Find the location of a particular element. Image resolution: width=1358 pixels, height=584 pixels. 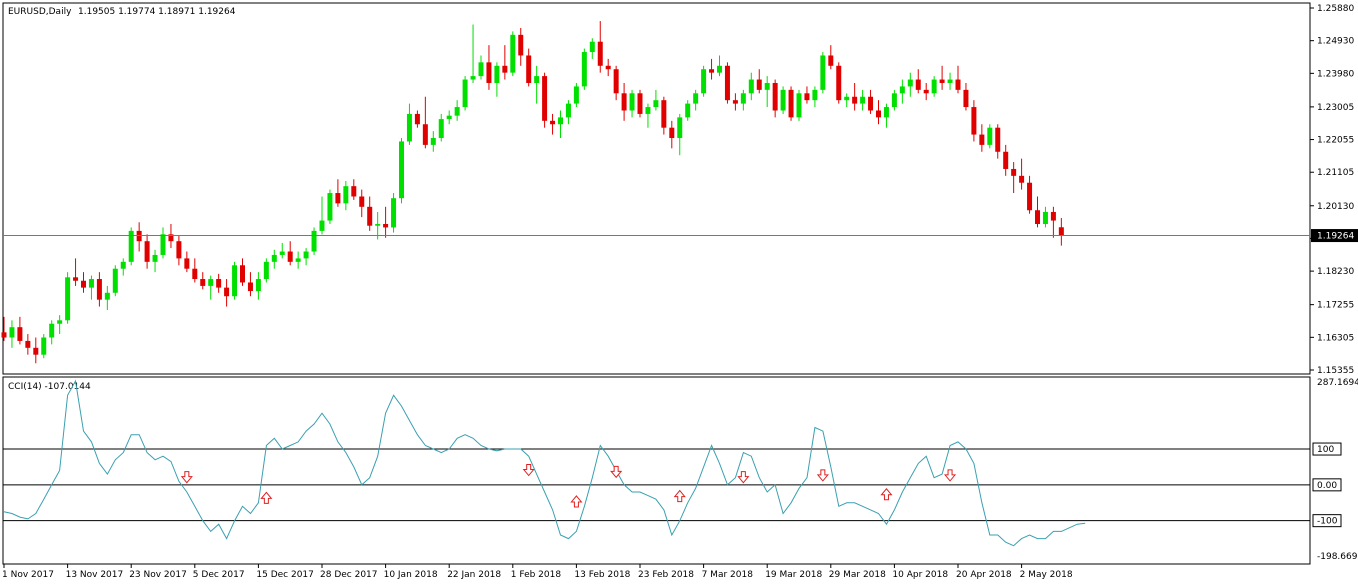

x-tick-label: 1 Nov 2017 is located at coordinates (28, 575).